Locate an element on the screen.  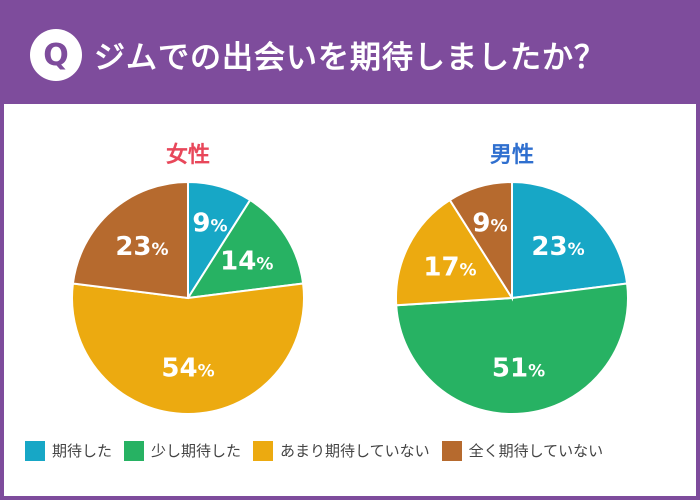
legend-label: あまり期待していない is located at coordinates (355, 451).